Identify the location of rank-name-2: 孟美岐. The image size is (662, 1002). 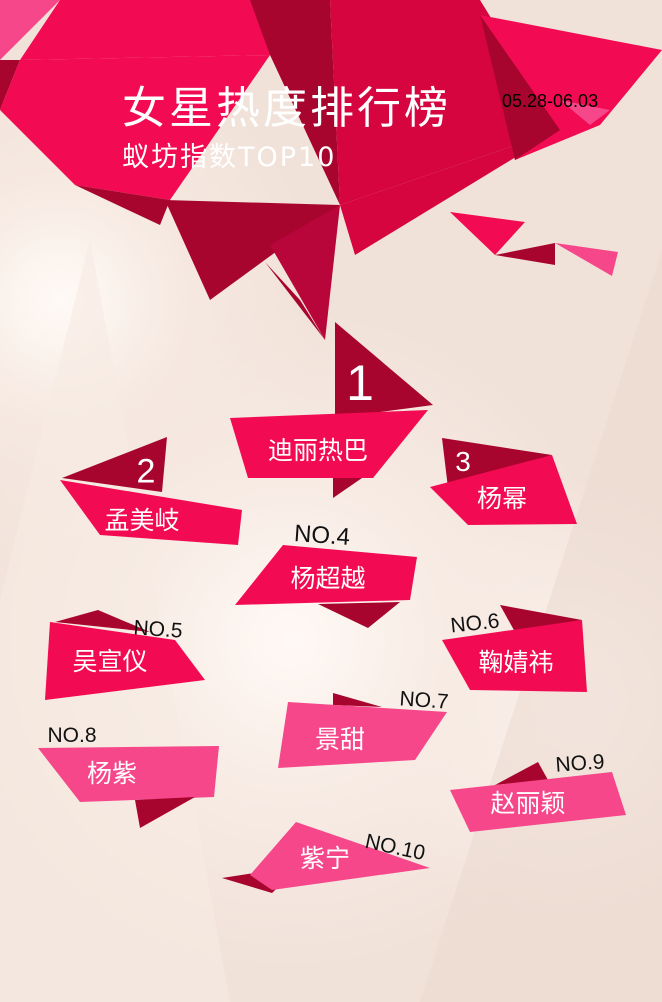
(142, 520).